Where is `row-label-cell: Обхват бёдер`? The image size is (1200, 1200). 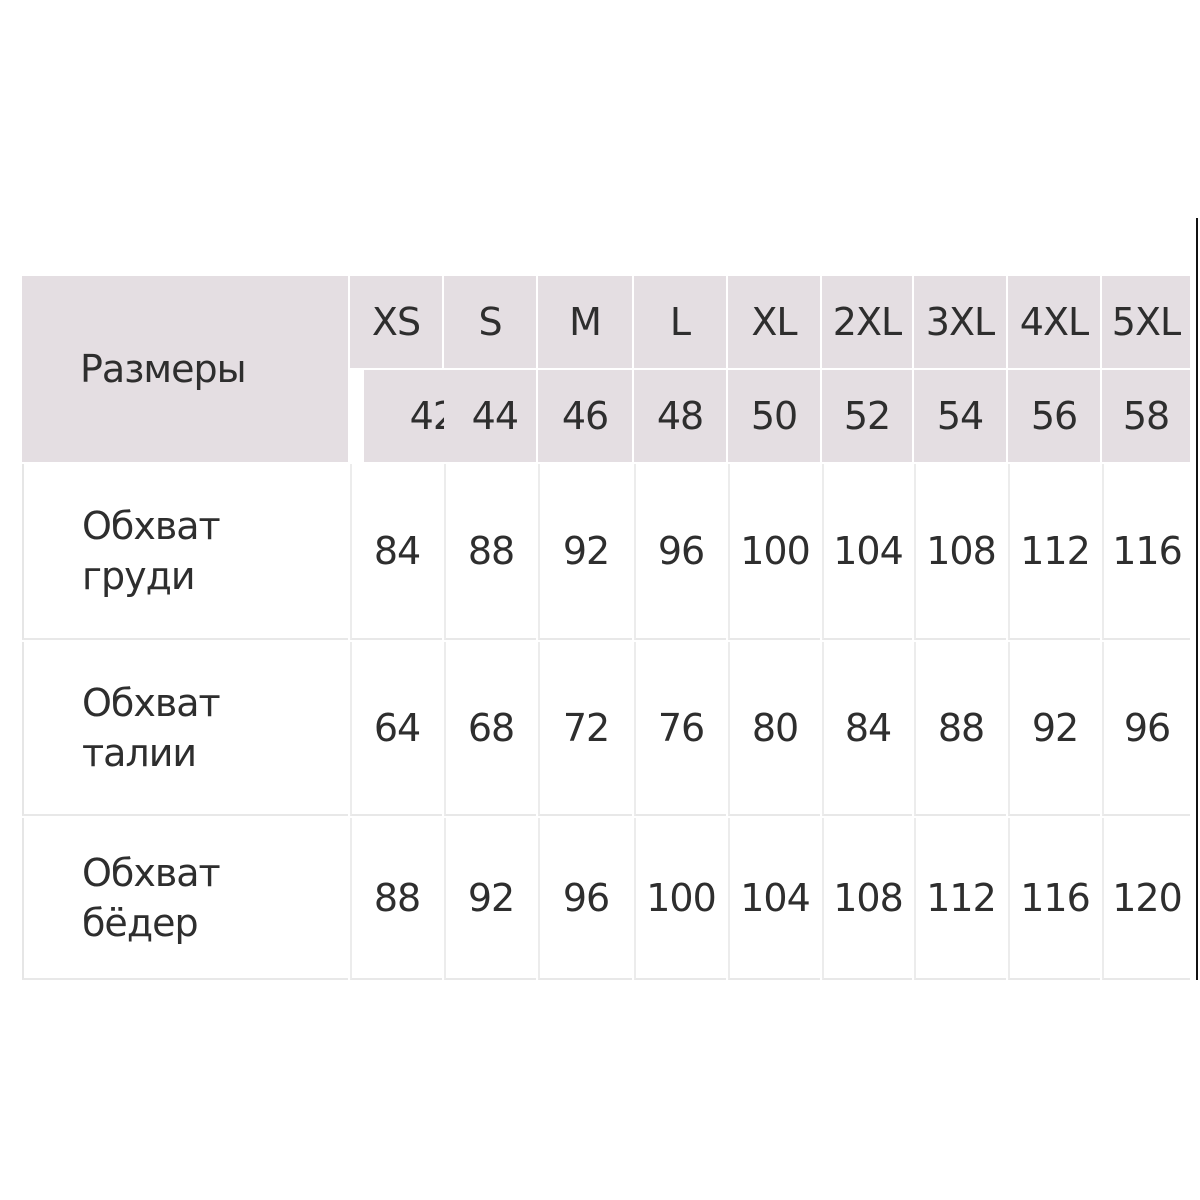
row-label-cell: Обхват бёдер is located at coordinates (185, 899).